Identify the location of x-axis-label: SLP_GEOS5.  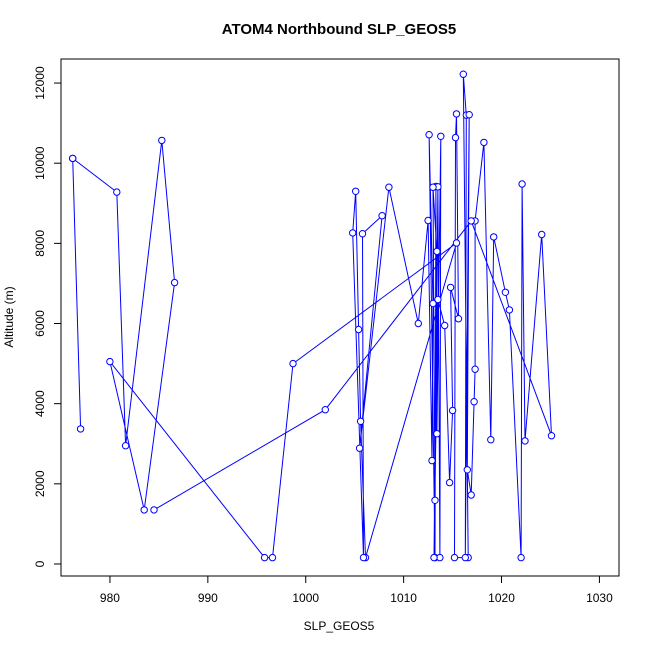
(339, 626).